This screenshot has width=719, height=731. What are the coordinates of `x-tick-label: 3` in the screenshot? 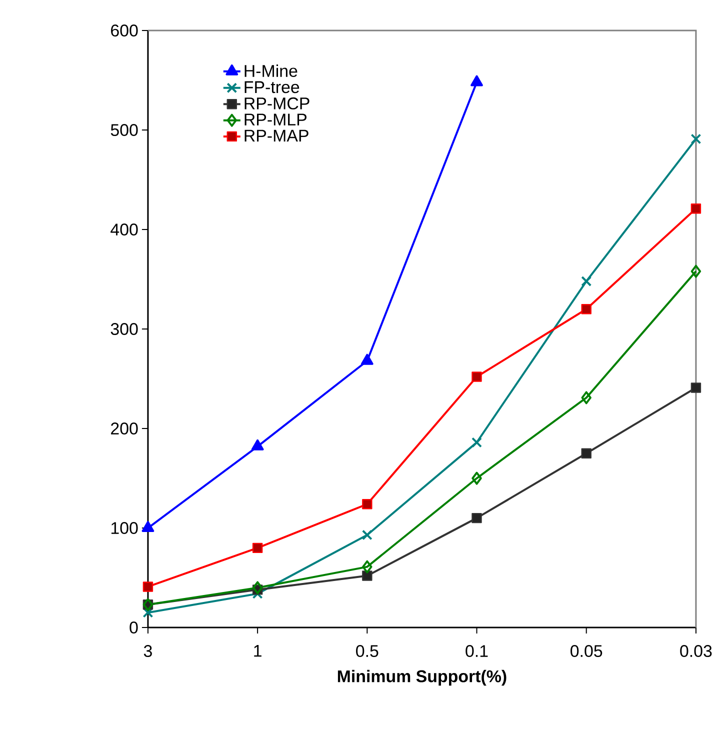 It's located at (148, 651).